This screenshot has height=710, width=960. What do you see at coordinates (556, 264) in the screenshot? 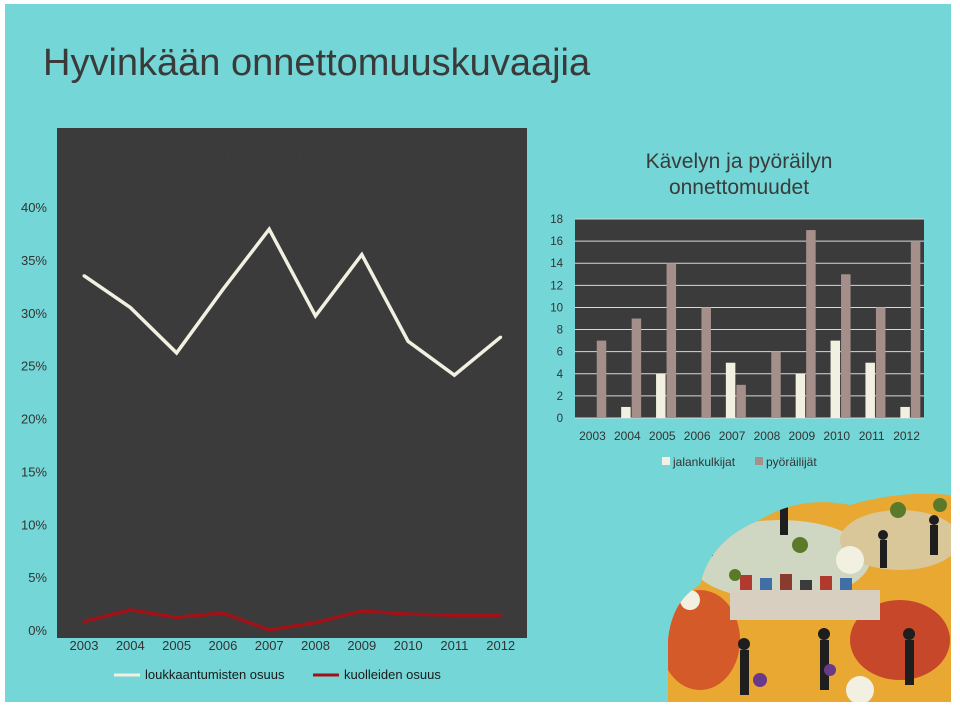
I see `bar-chart-y-tick-label: 14` at bounding box center [556, 264].